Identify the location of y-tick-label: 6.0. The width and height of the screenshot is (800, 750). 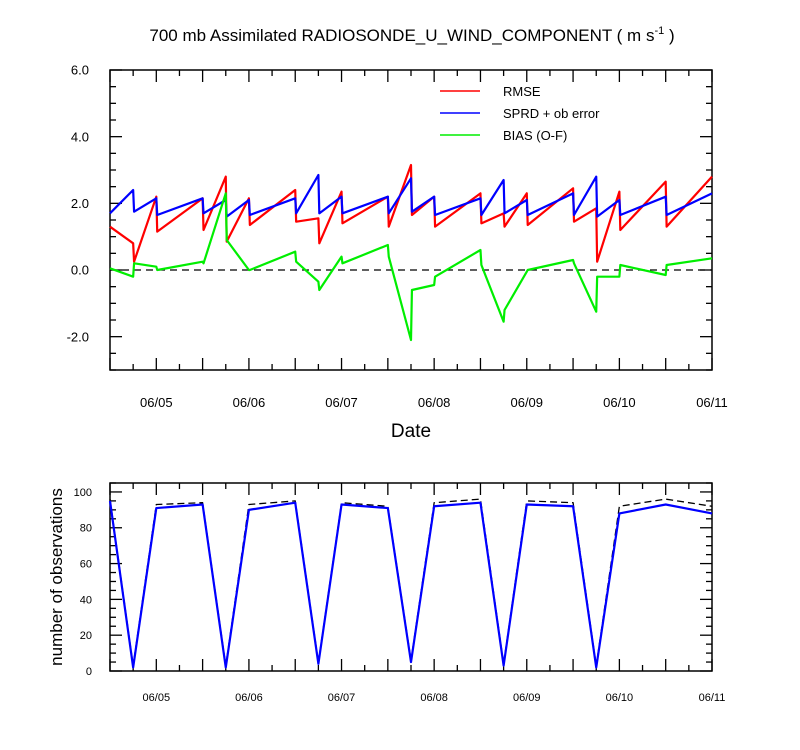
(80, 70).